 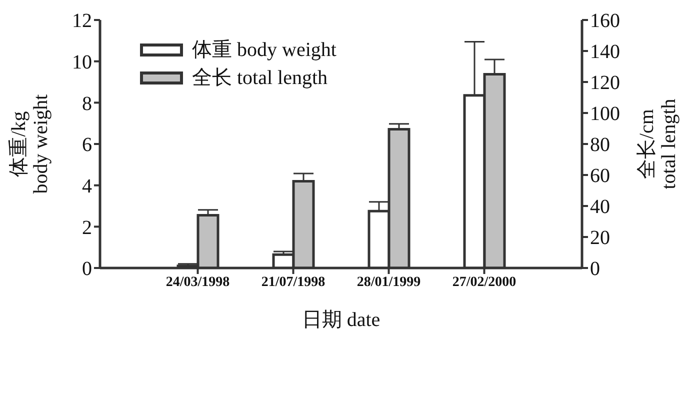 I want to click on y2-tick-label: 40, so click(x=600, y=207).